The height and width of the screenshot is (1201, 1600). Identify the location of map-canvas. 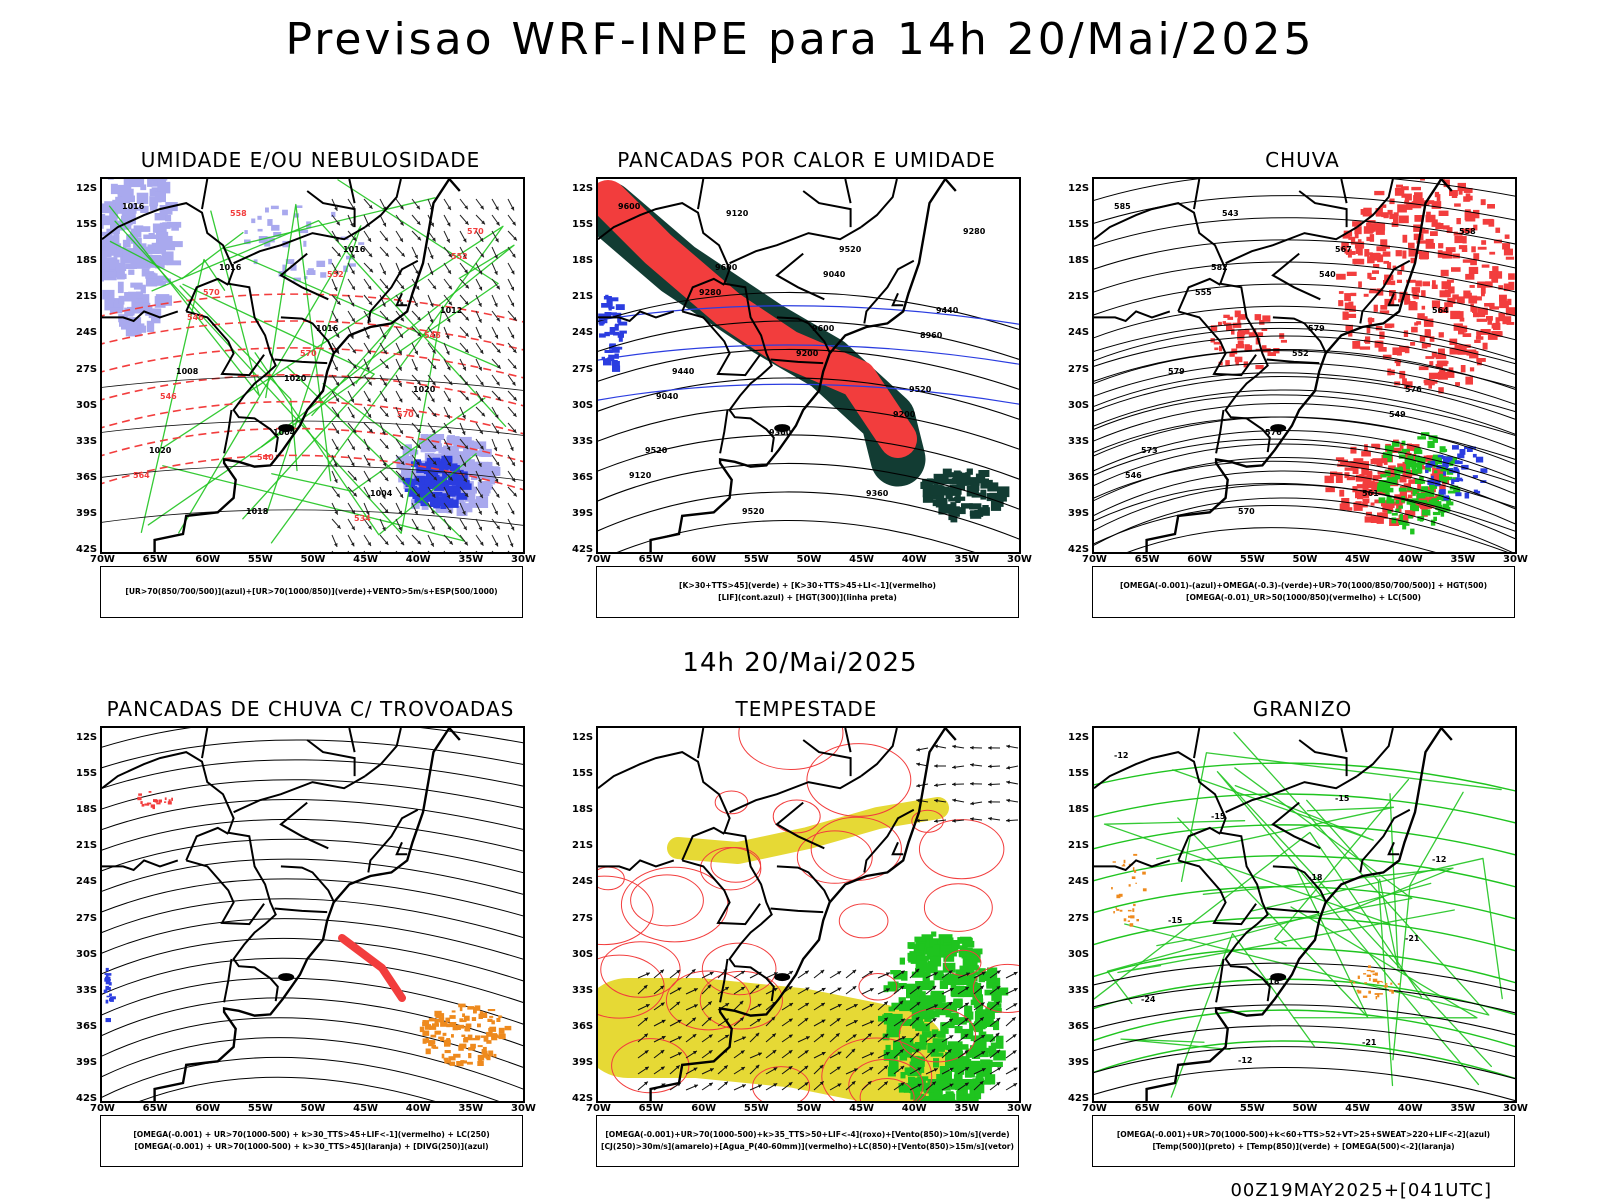
(312, 914).